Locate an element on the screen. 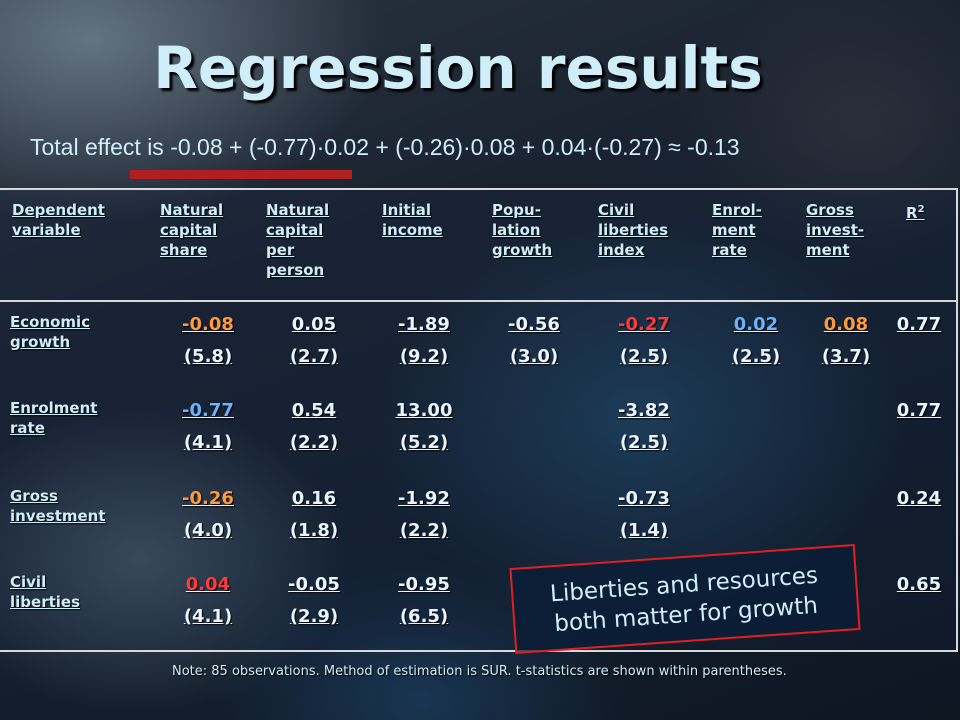 The width and height of the screenshot is (960, 720). header-col-5-line: liberties is located at coordinates (633, 230).